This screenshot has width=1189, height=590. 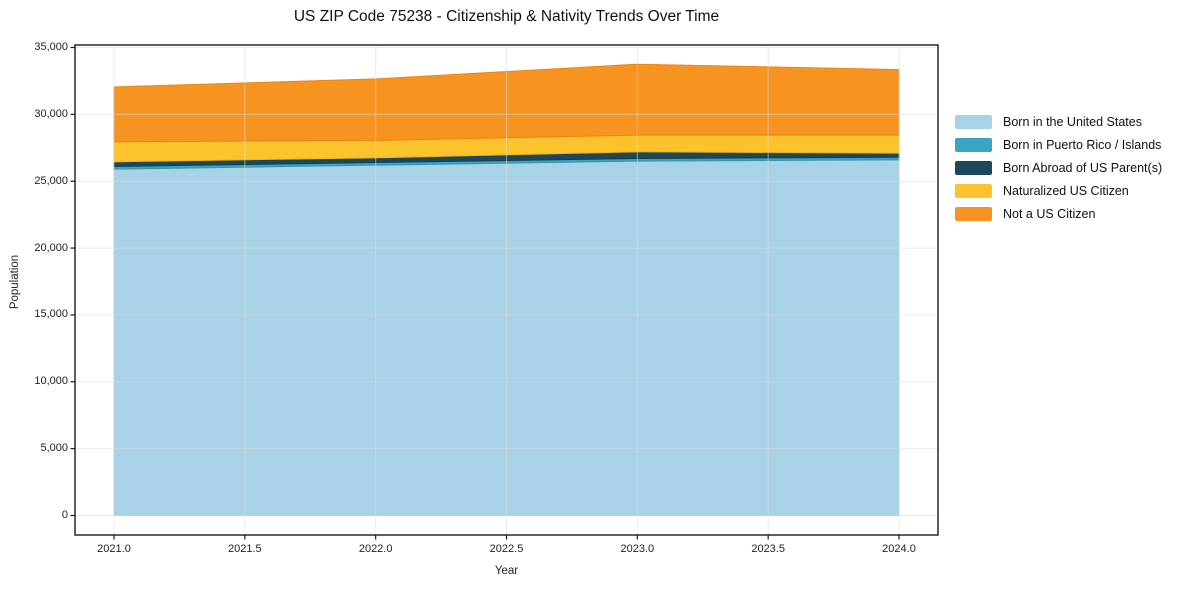 I want to click on y-tick-label: 25,000, so click(x=51, y=180).